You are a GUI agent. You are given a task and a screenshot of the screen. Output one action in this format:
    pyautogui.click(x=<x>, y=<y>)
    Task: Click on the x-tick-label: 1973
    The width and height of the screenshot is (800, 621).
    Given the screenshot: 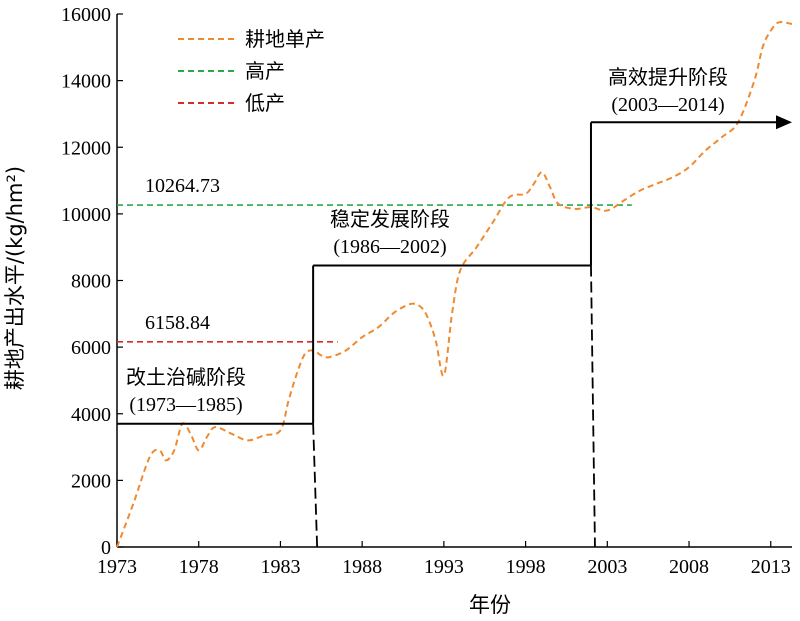 What is the action you would take?
    pyautogui.click(x=117, y=567)
    